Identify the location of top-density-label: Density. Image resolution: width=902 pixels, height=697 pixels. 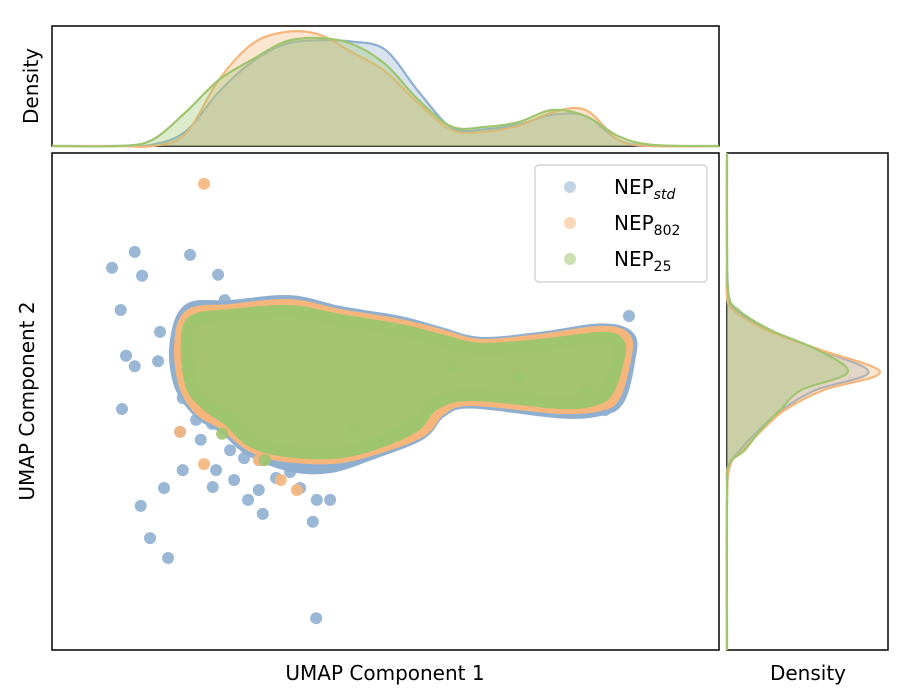
(31, 86).